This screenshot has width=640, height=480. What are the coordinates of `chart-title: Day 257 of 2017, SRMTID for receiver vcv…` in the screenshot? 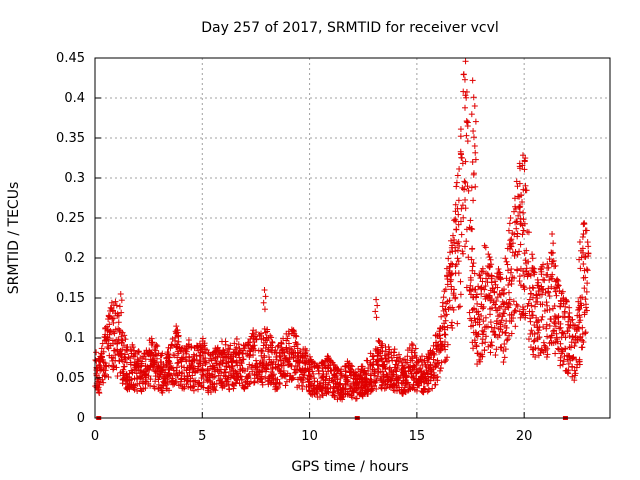 It's located at (350, 28).